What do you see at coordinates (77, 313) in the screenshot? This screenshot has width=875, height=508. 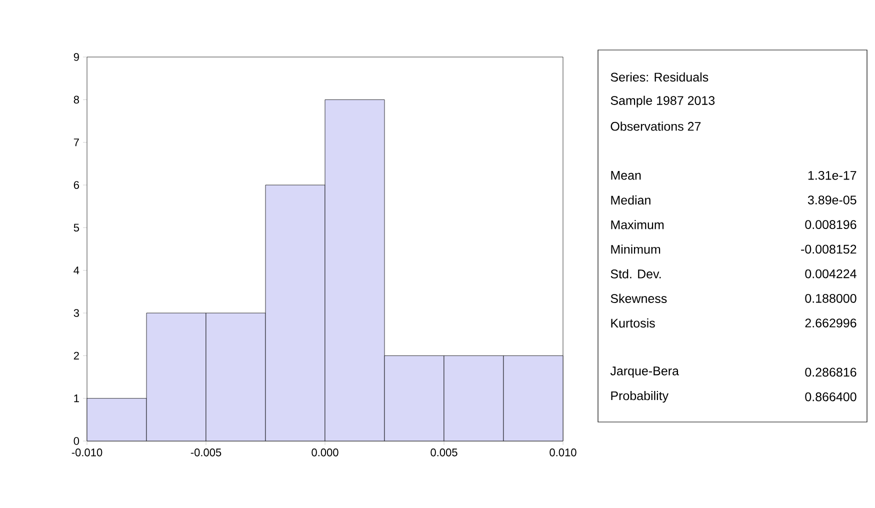 I see `y-tick-label: 3` at bounding box center [77, 313].